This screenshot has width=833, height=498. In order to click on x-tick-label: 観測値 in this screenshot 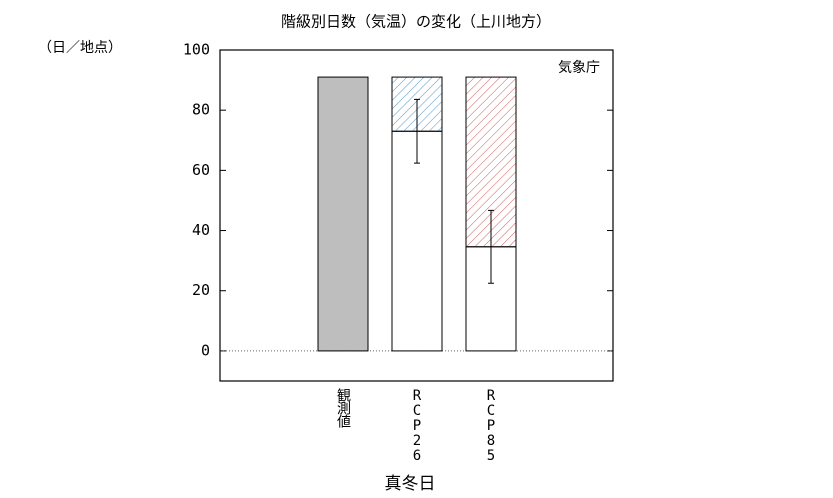, I will do `click(343, 407)`.